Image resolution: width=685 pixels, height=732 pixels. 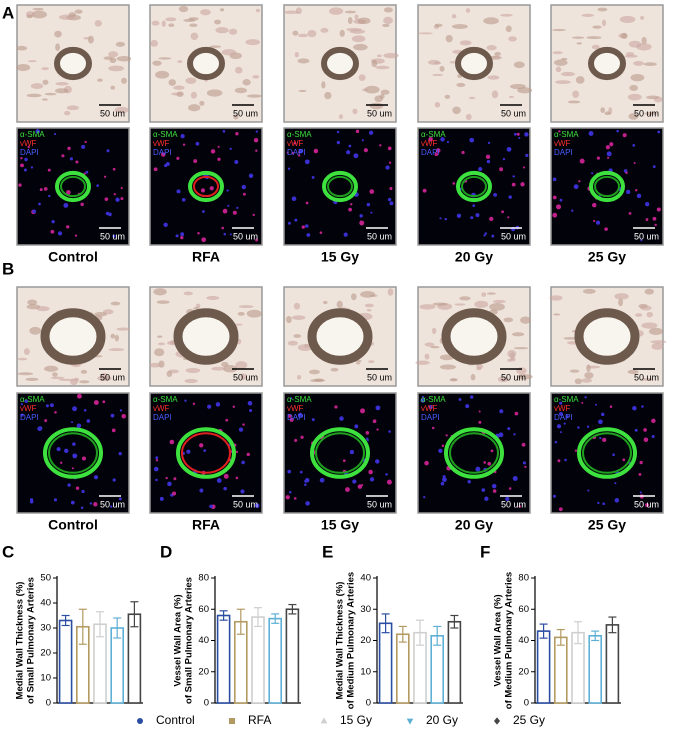 What do you see at coordinates (140, 721) in the screenshot?
I see `legend-marker` at bounding box center [140, 721].